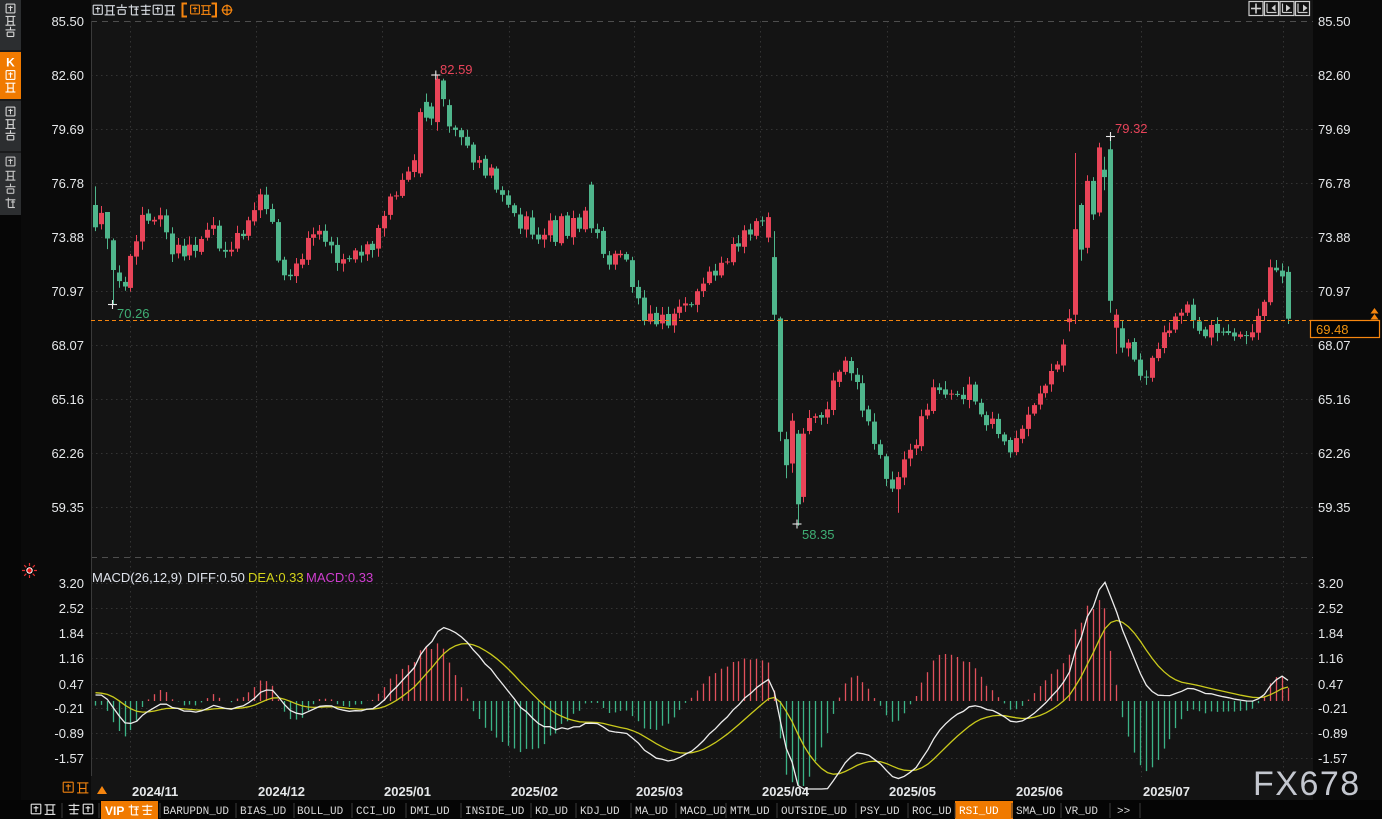  Describe the element at coordinates (786, 791) in the screenshot. I see `svg-text: 2025/04` at that location.